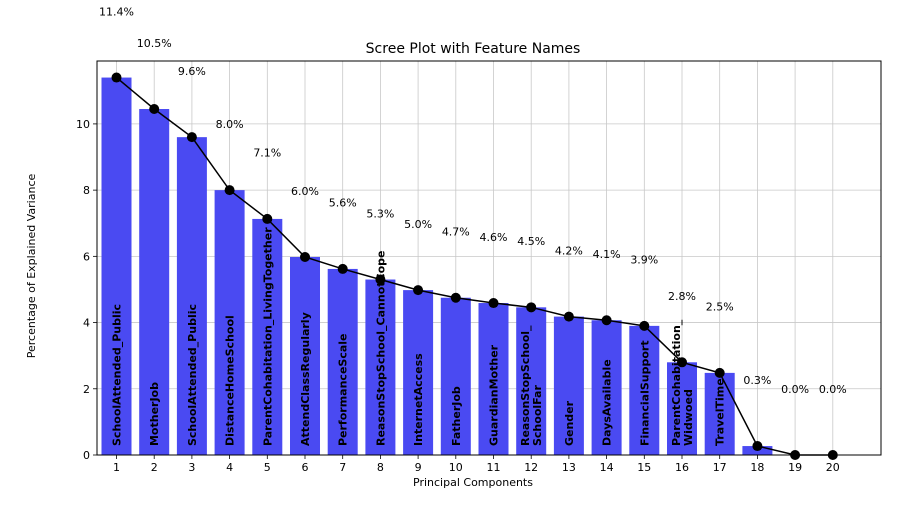  I want to click on x-tick-label: 9, so click(418, 467).